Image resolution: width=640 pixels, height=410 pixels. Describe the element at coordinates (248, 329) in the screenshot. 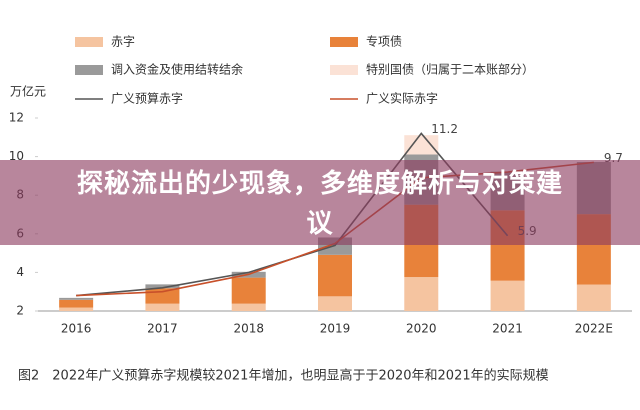

I see `x-tick-label: 2018` at that location.